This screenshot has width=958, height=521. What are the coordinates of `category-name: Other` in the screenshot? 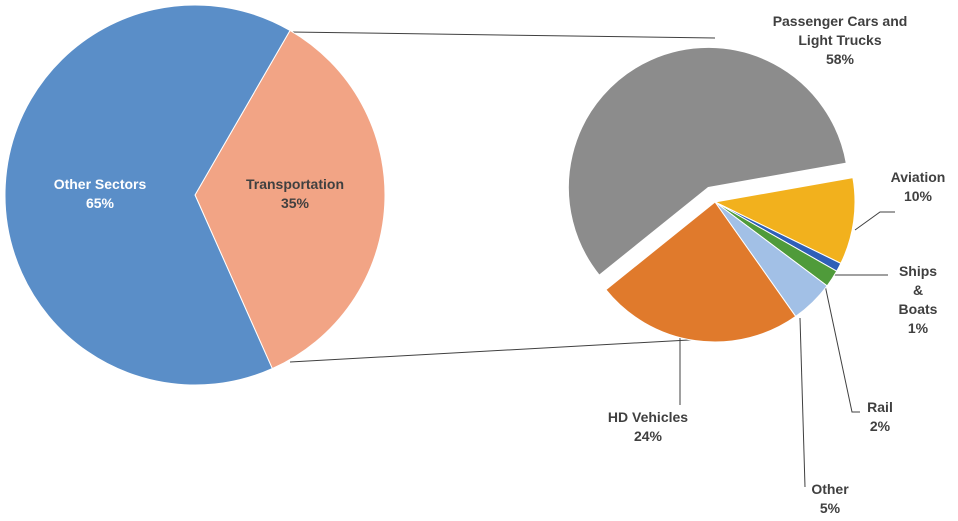 It's located at (830, 489).